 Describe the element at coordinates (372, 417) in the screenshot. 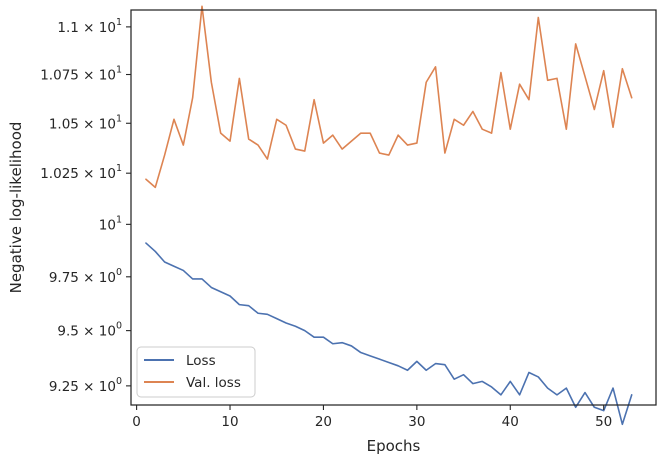

I see `x-axis: 0 10 20 30 40 50` at that location.